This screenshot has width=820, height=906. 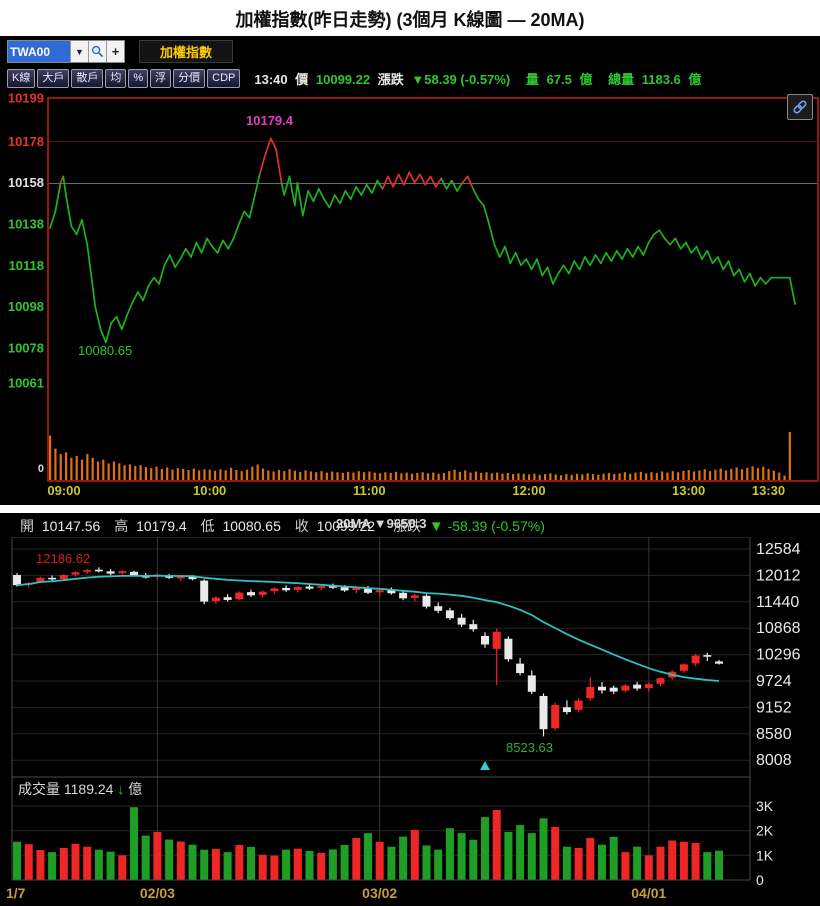 I want to click on date-axis-label: 1/7, so click(x=16, y=893).